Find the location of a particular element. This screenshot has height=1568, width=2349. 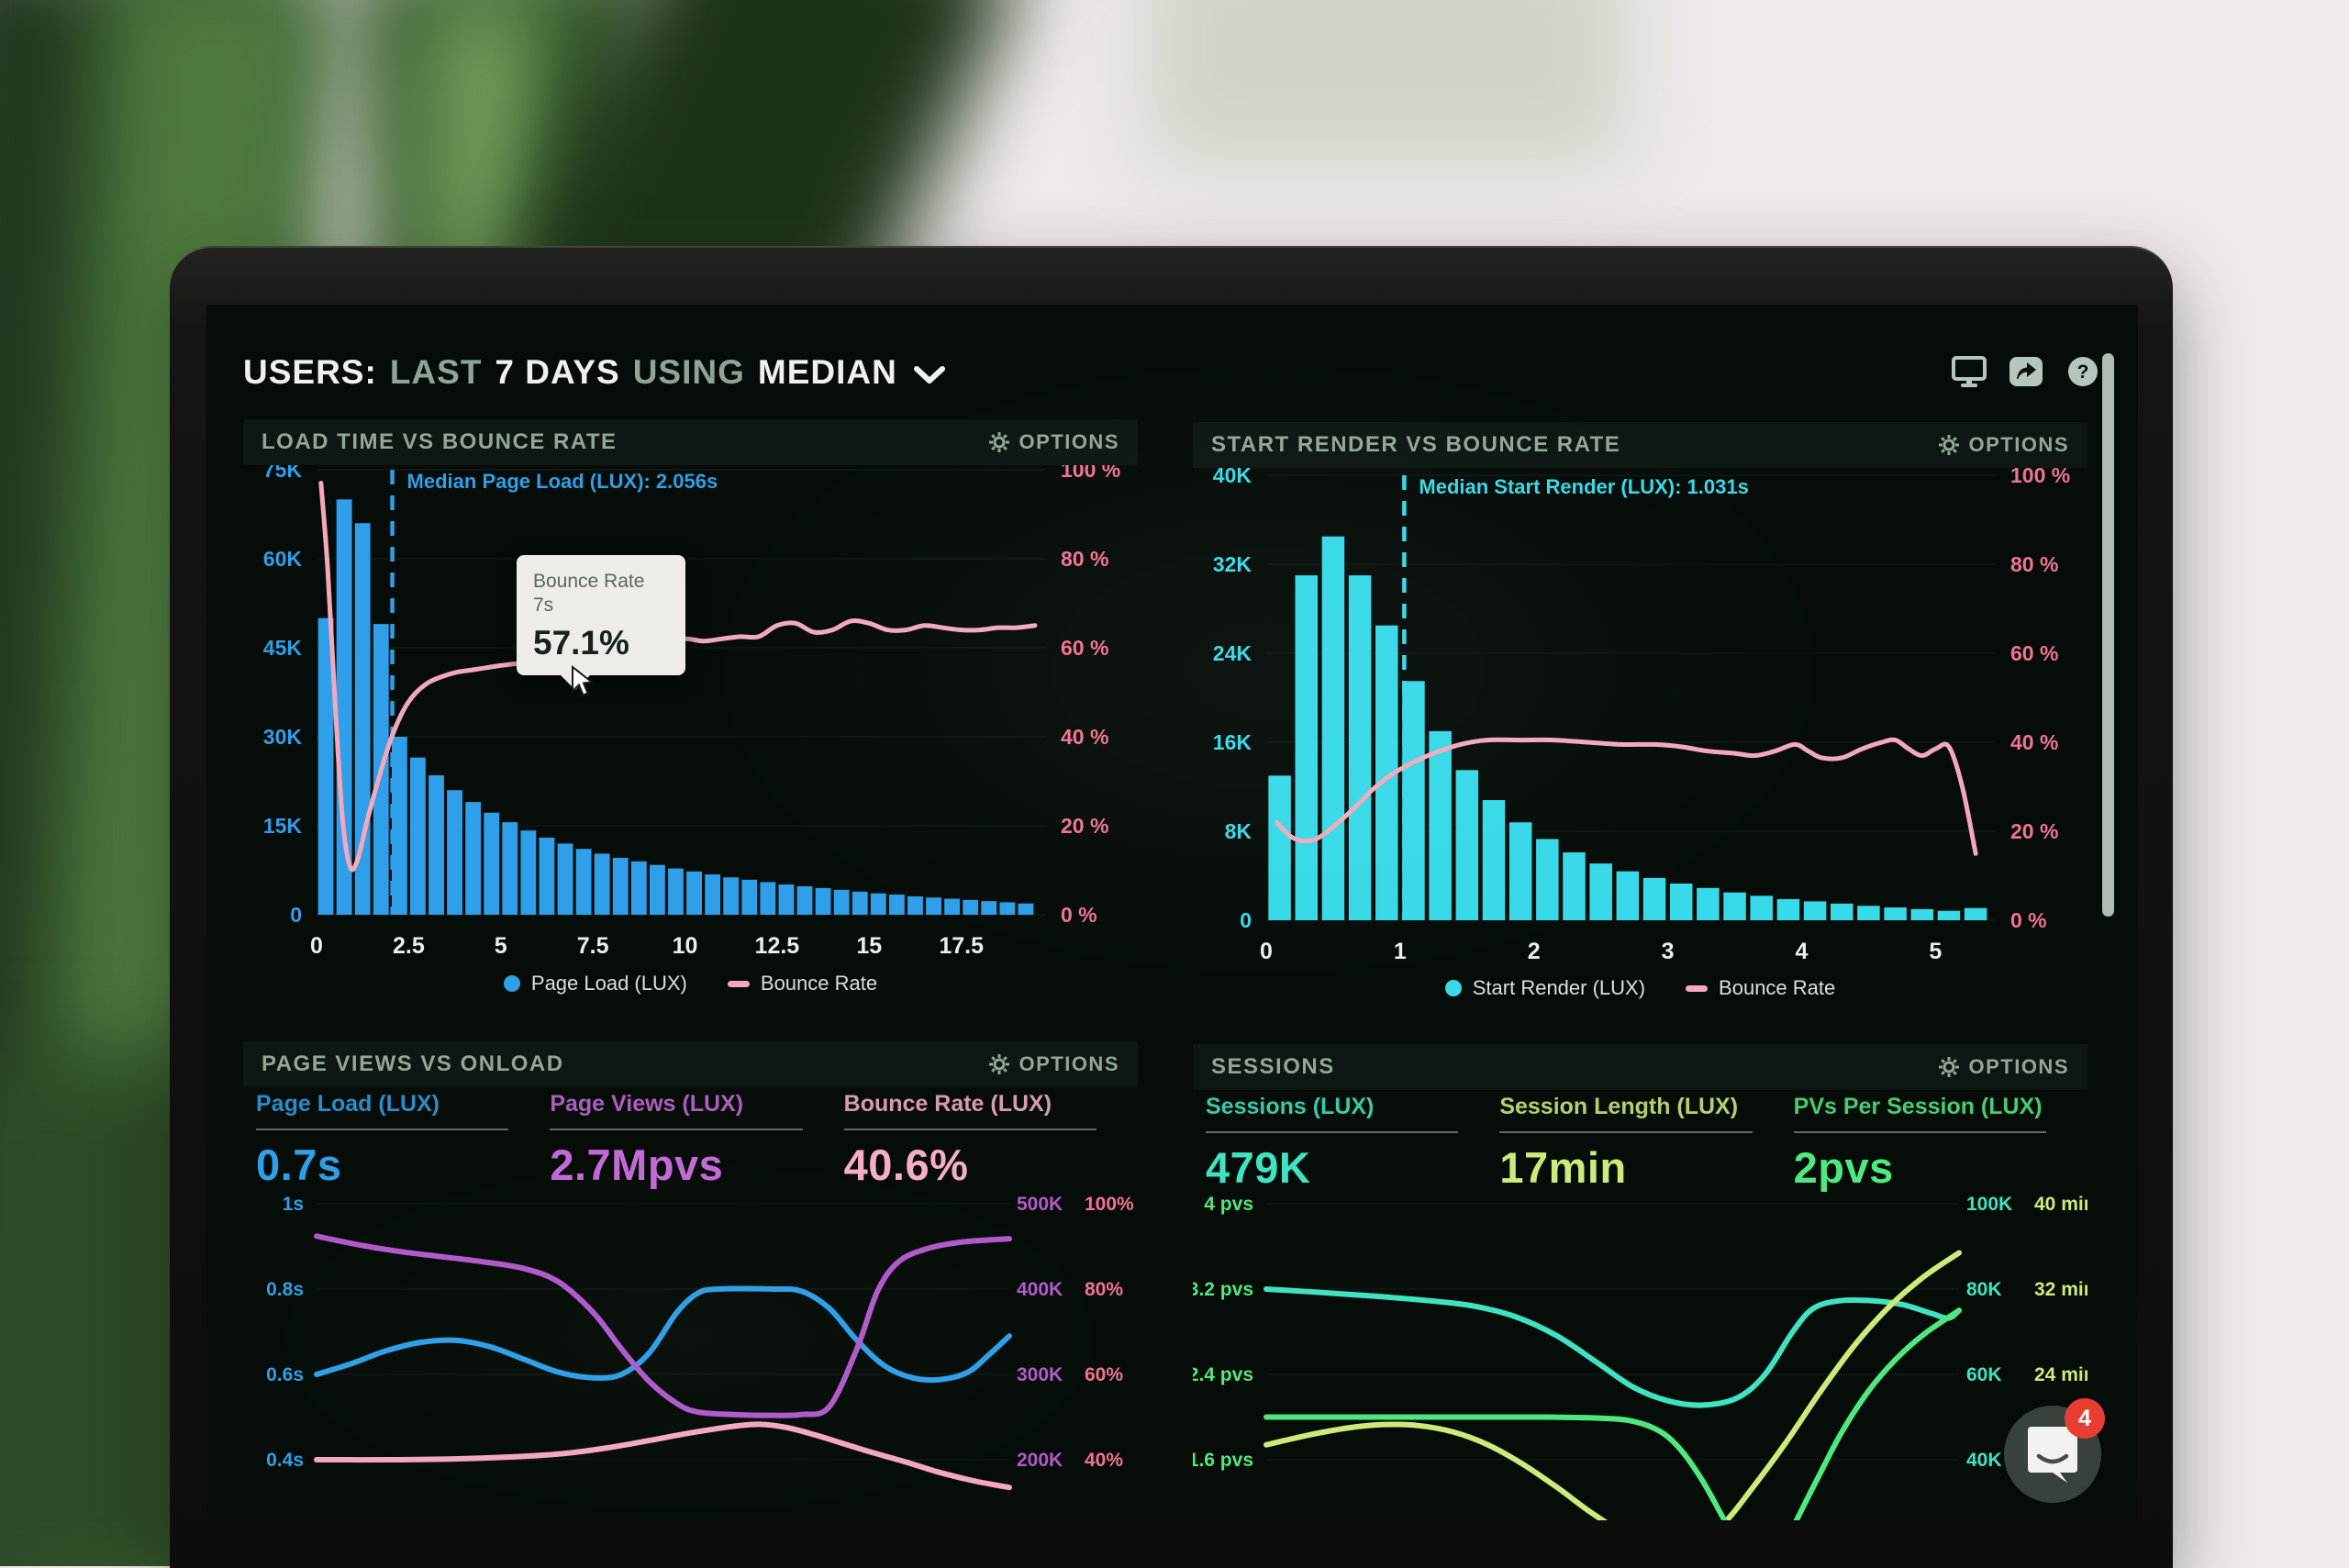

legend-label: Bounce Rate is located at coordinates (1778, 988).